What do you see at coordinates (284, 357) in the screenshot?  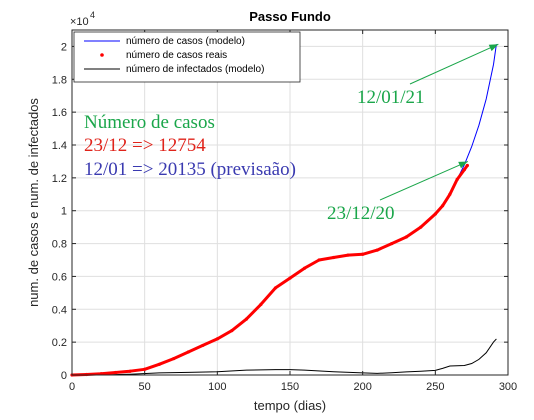 I see `series-line-infectados` at bounding box center [284, 357].